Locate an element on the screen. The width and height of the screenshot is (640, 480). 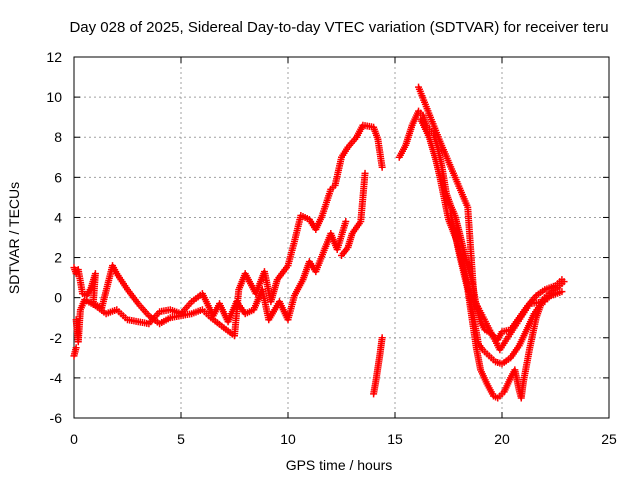
x-tick-label: 0 is located at coordinates (74, 439).